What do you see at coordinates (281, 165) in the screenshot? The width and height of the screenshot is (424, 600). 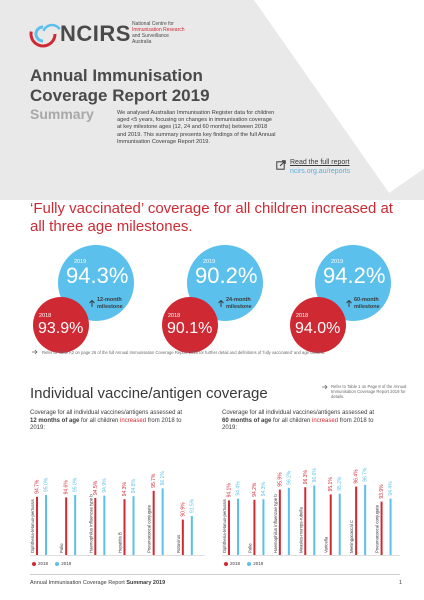 I see `external-link-icon` at bounding box center [281, 165].